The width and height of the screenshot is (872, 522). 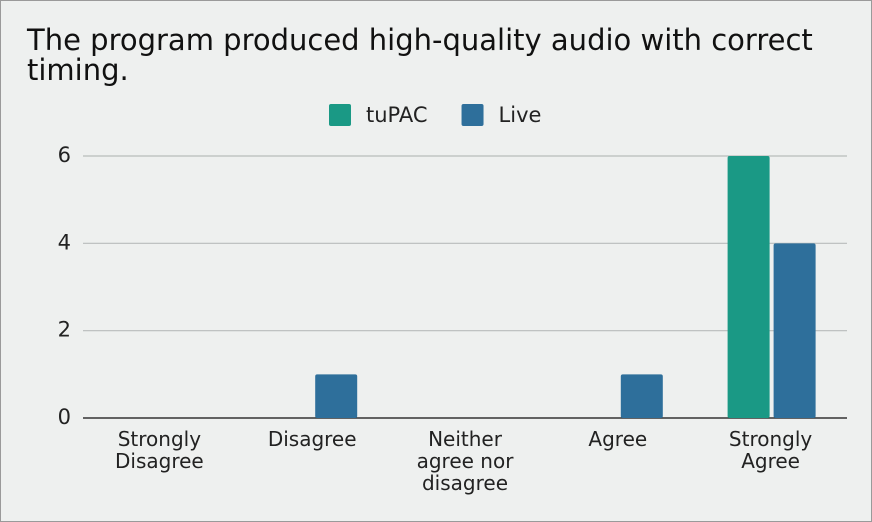 I want to click on x-tick-label-box: Disagree, so click(x=312, y=439).